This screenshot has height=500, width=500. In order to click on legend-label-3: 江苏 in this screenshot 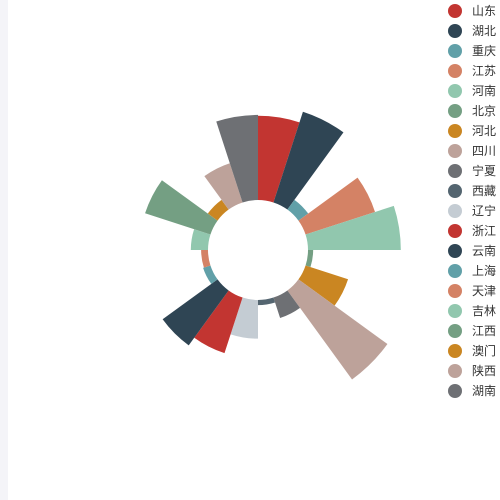, I will do `click(484, 71)`.